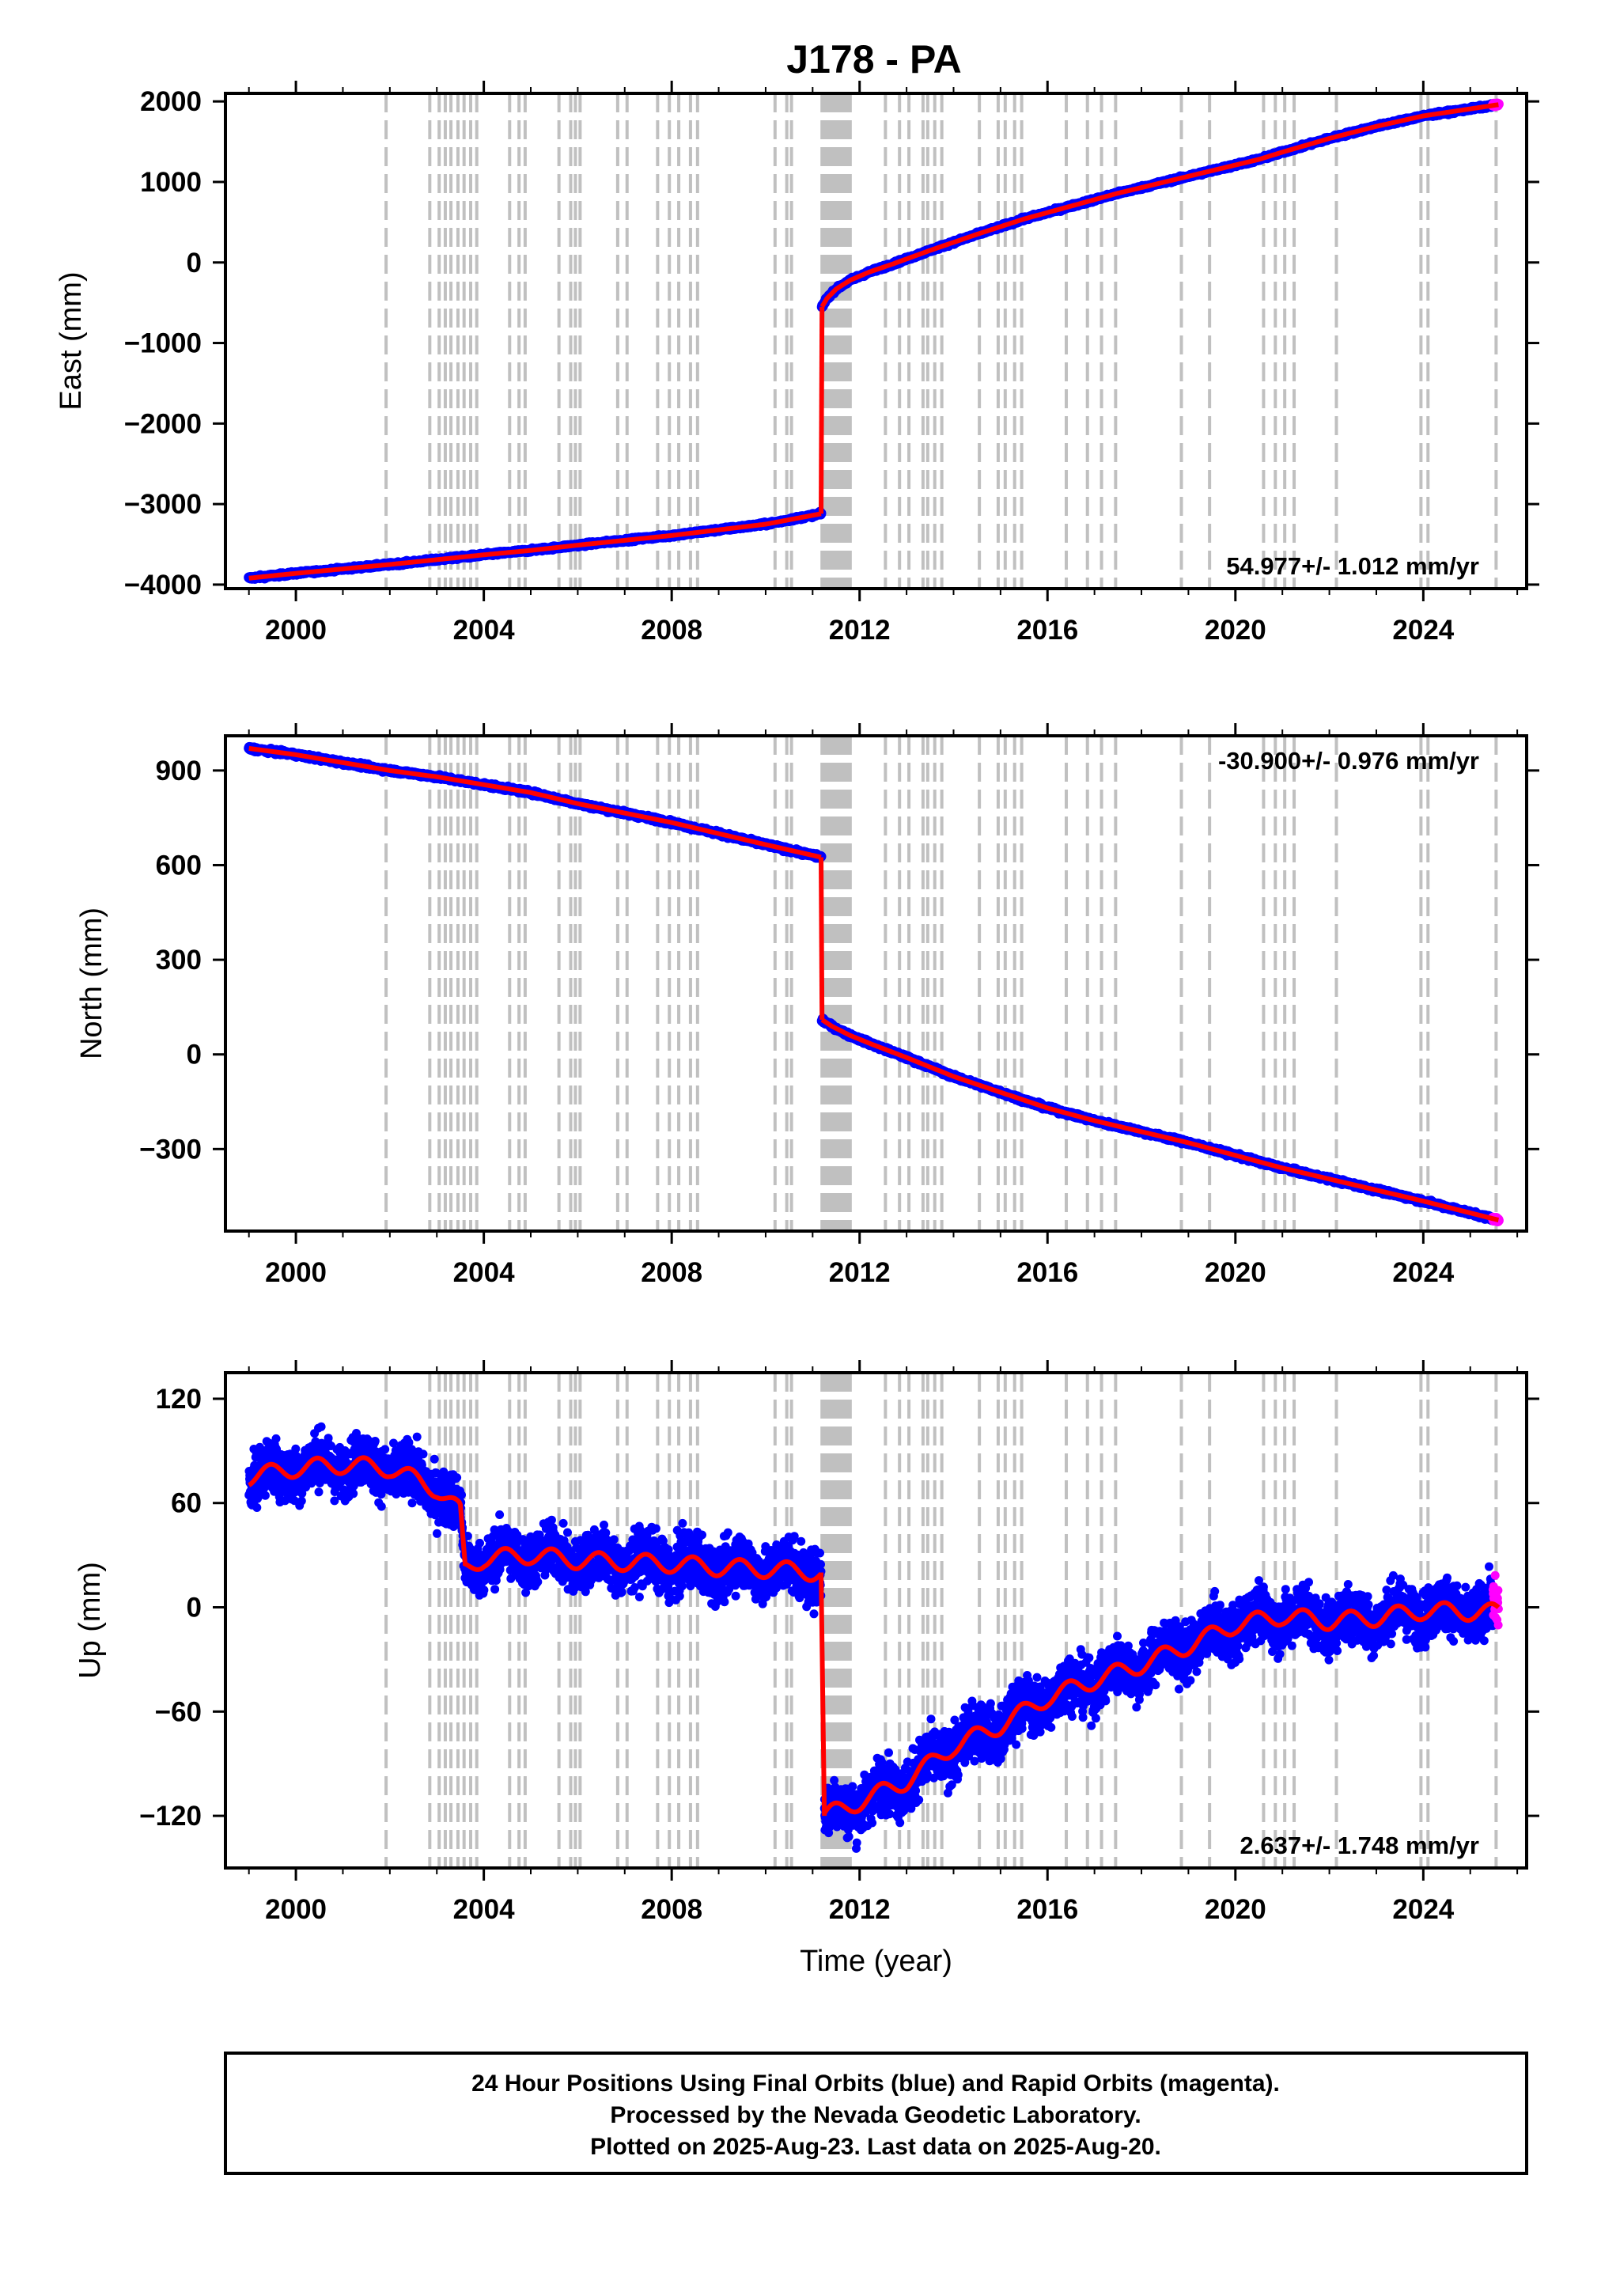 The width and height of the screenshot is (1601, 2296). Describe the element at coordinates (171, 102) in the screenshot. I see `east-ytick-label: 2000` at that location.